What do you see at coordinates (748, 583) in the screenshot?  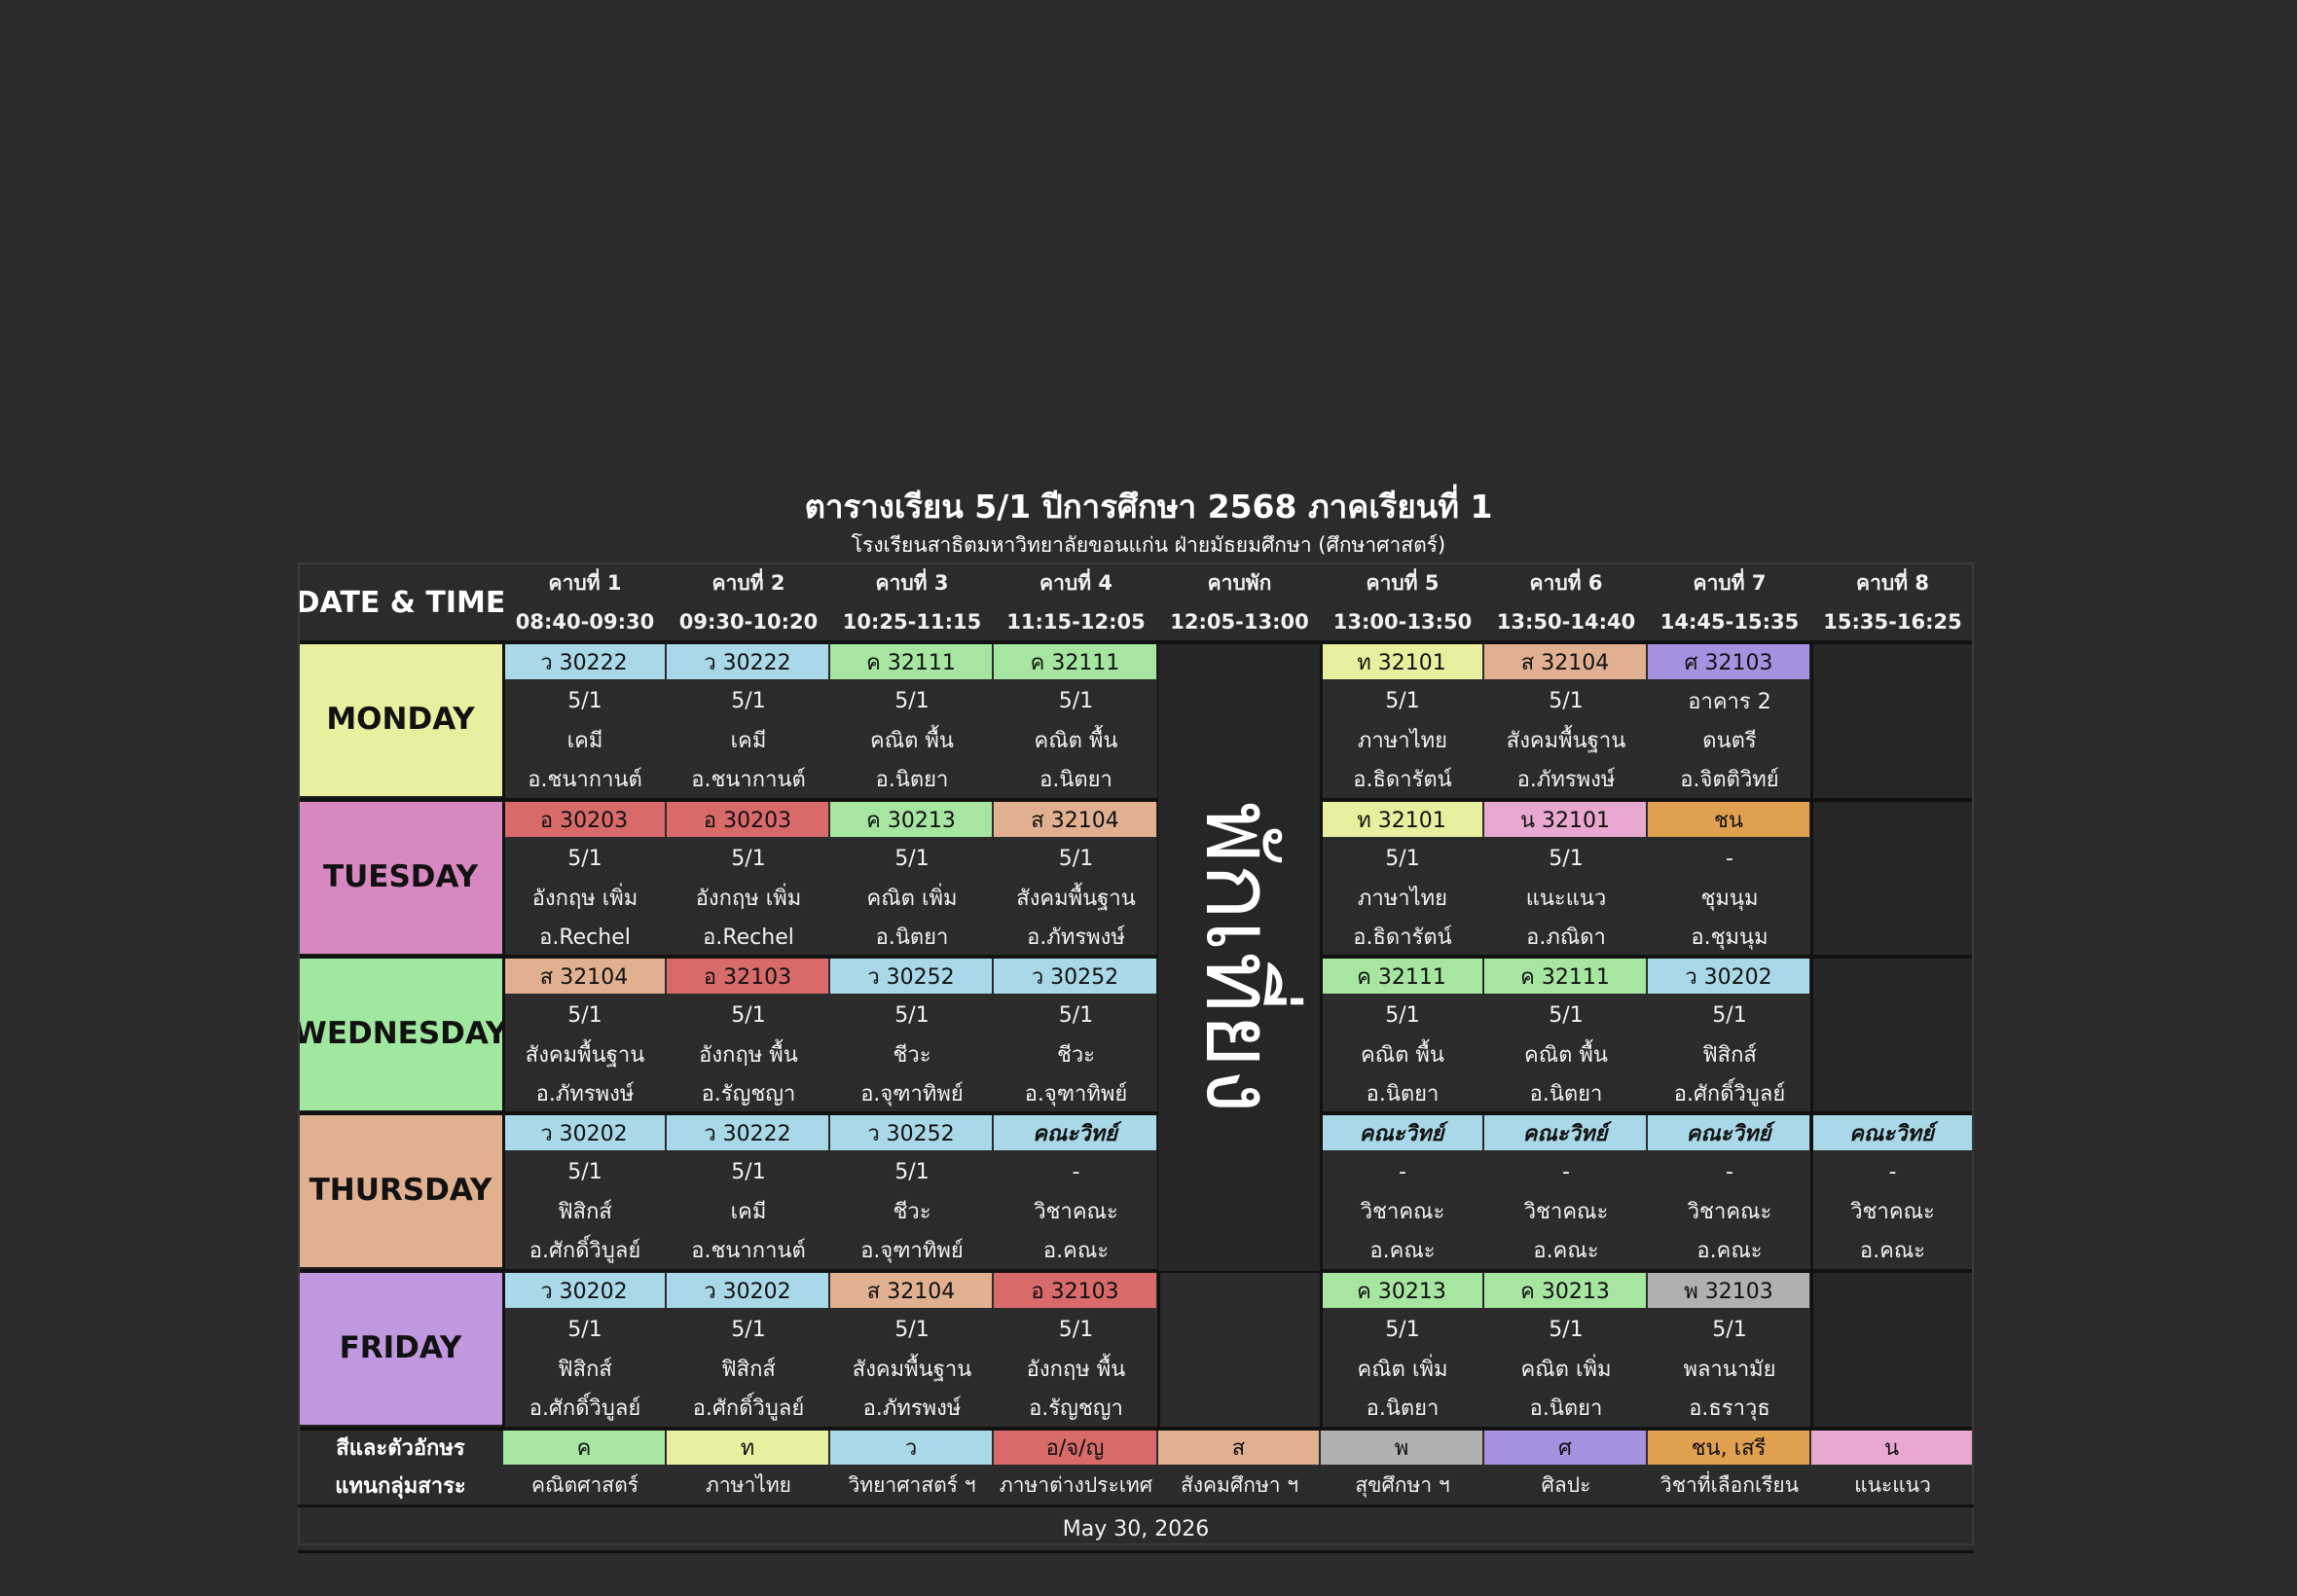 I see `period-label: คาบที่ 2` at bounding box center [748, 583].